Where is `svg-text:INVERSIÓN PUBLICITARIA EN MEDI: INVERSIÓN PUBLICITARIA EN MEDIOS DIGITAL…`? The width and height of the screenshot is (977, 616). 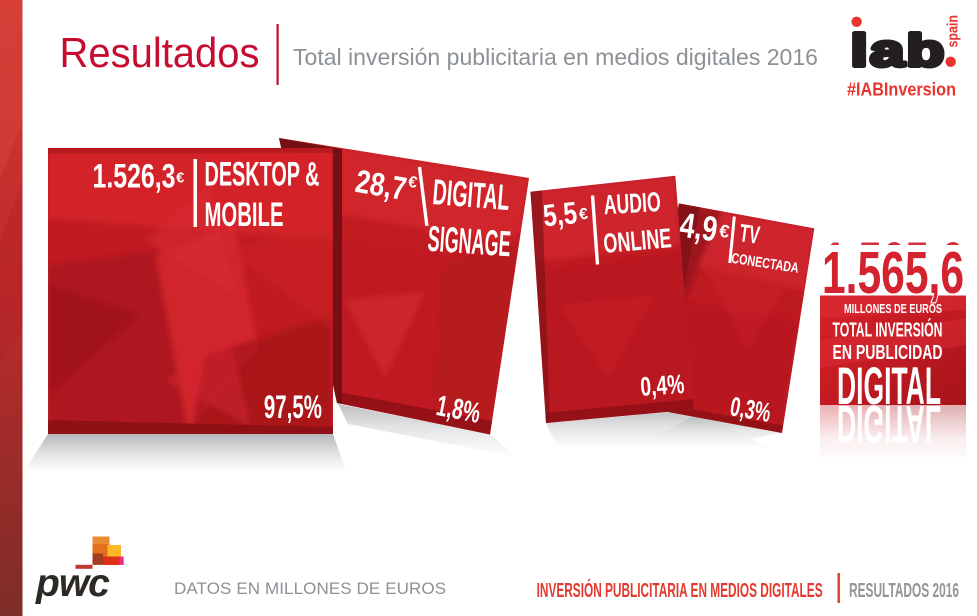
svg-text:INVERSIÓN PUBLICITARIA EN MEDI: INVERSIÓN PUBLICITARIA EN MEDIOS DIGITAL… is located at coordinates (680, 590).